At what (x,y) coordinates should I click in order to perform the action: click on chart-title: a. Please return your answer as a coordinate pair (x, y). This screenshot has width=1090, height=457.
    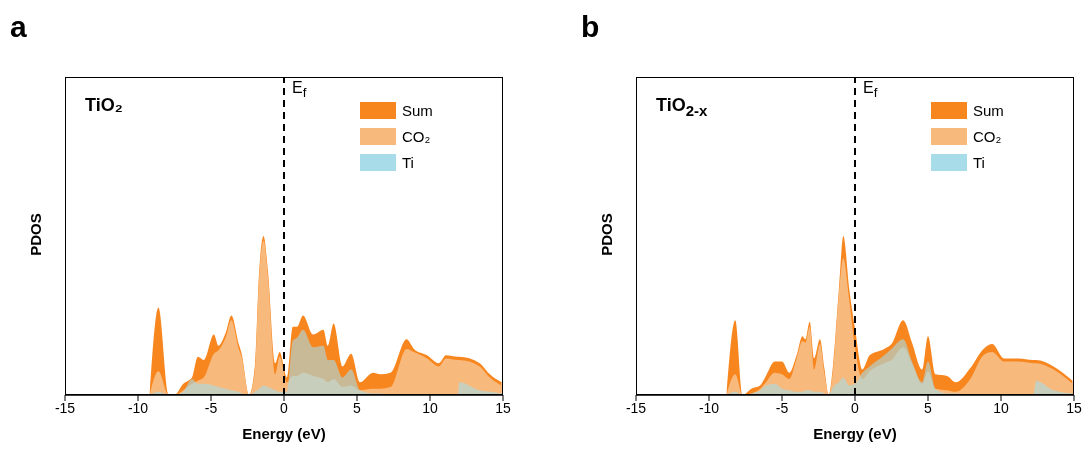
    Looking at the image, I should click on (18, 27).